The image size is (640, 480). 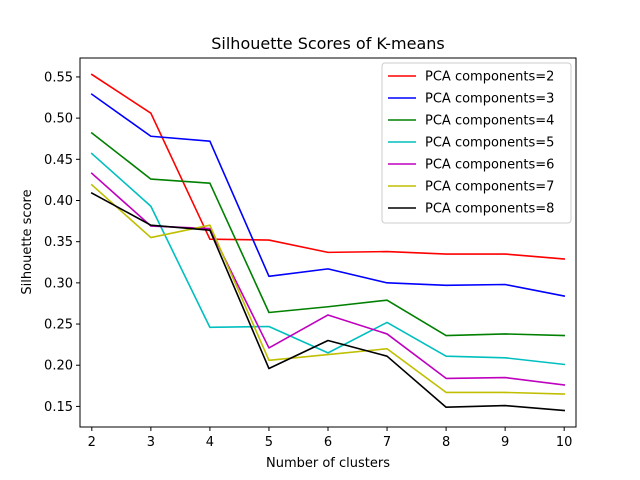 What do you see at coordinates (58, 366) in the screenshot?
I see `y-tick-label: 0.20` at bounding box center [58, 366].